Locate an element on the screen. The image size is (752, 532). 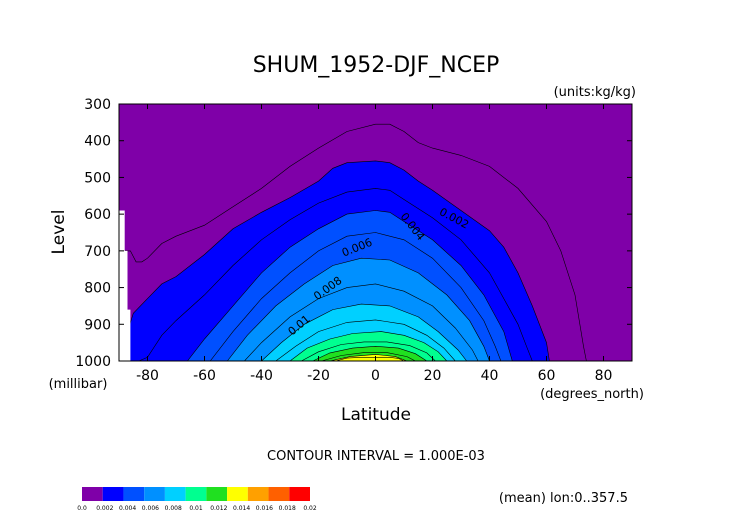
missing-data-regions is located at coordinates (125, 285).